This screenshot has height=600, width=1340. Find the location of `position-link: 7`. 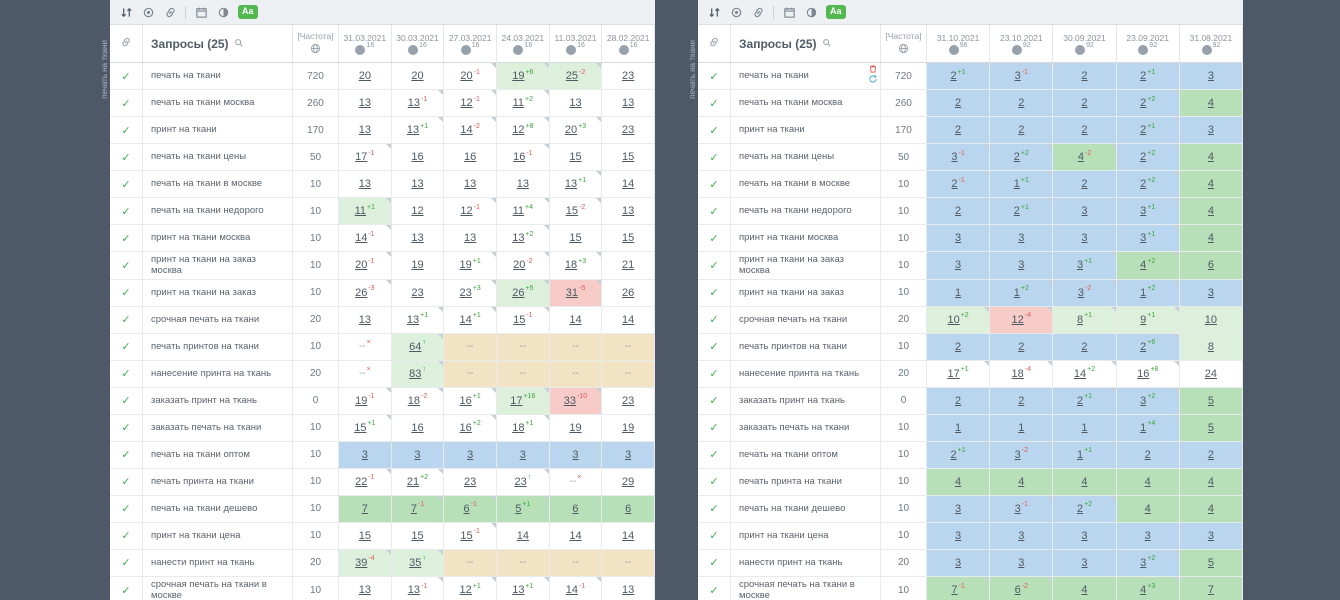

position-link: 7 is located at coordinates (1210, 590).